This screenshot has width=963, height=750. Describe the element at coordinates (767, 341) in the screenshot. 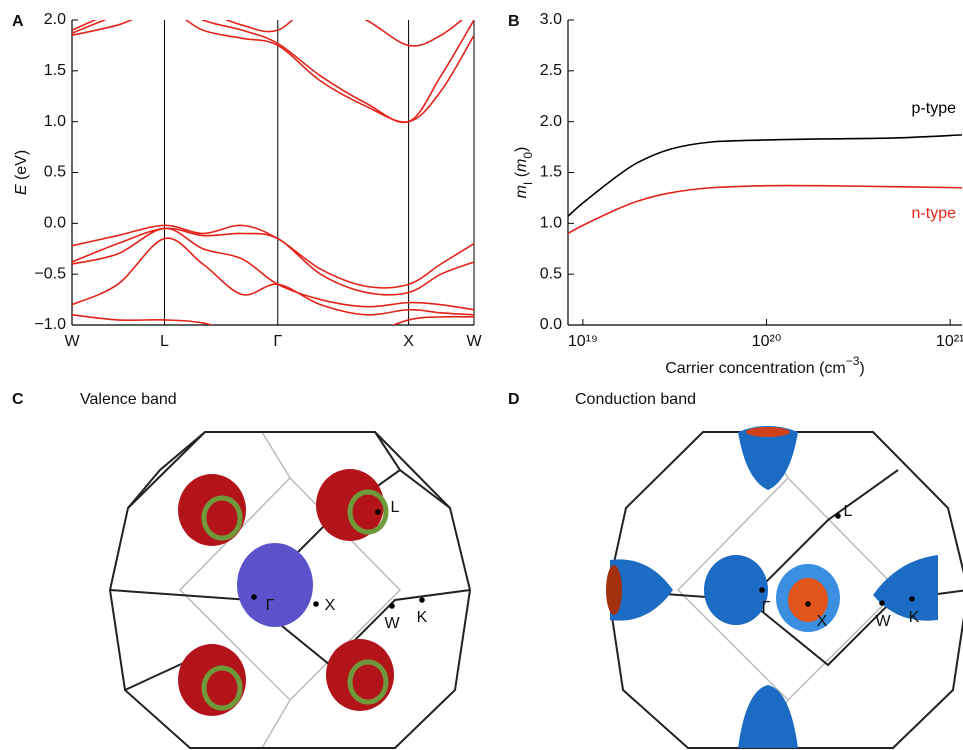

I see `x-tick-label: 10²⁰` at that location.